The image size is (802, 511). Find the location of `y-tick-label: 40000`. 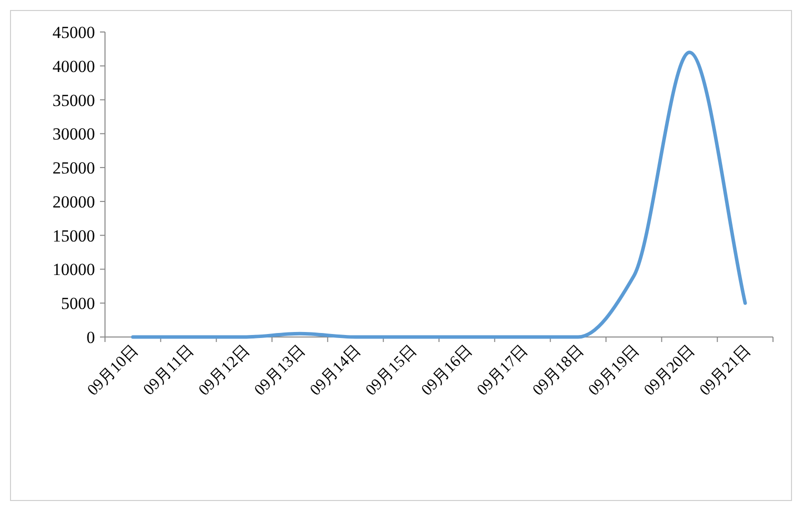

y-tick-label: 40000 is located at coordinates (73, 66).